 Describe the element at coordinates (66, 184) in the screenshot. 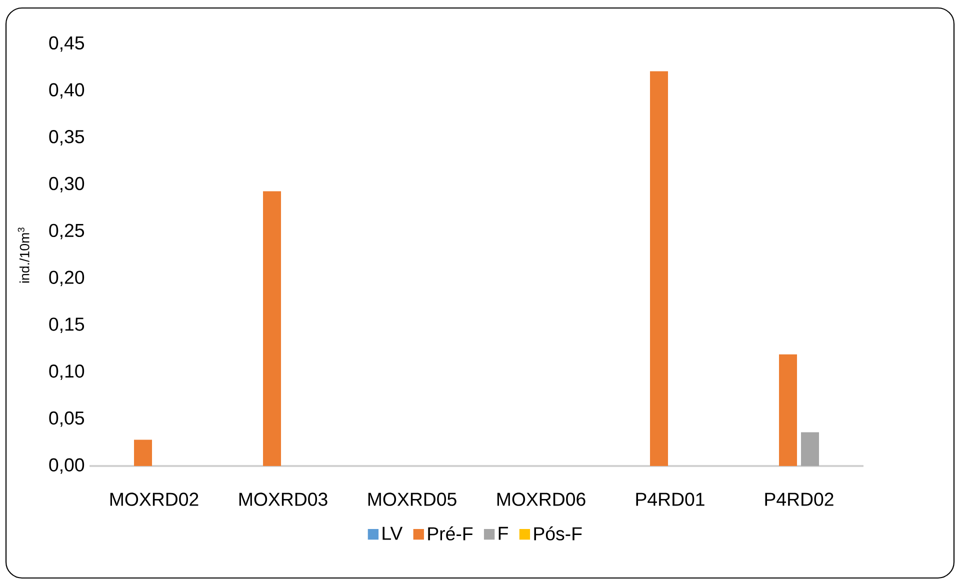

I see `y-tick-label: 0,30` at that location.